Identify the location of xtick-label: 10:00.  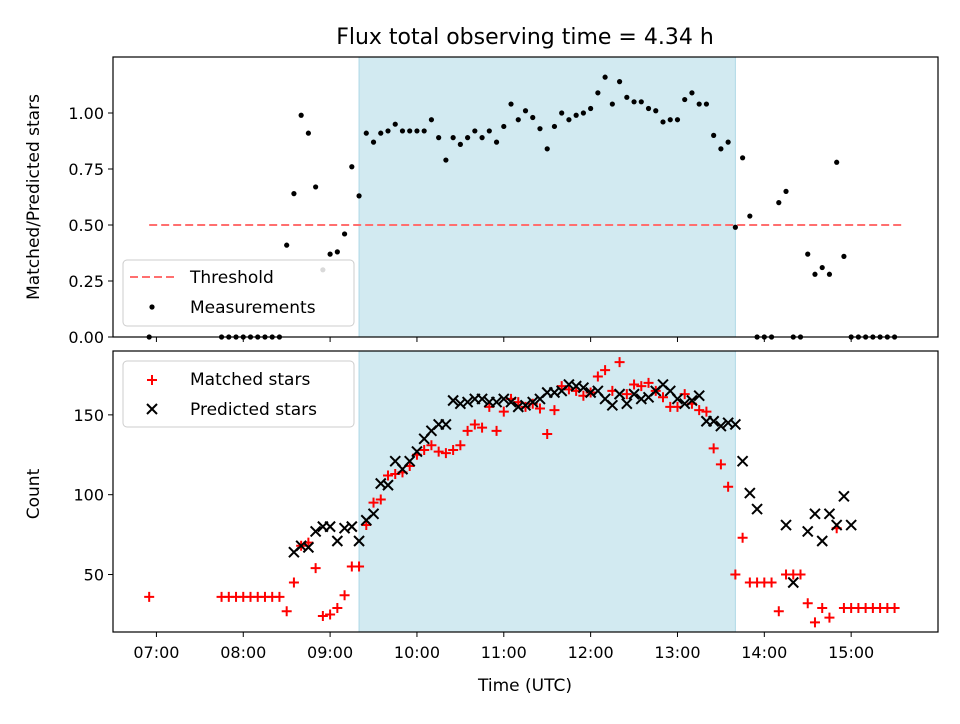
(417, 652).